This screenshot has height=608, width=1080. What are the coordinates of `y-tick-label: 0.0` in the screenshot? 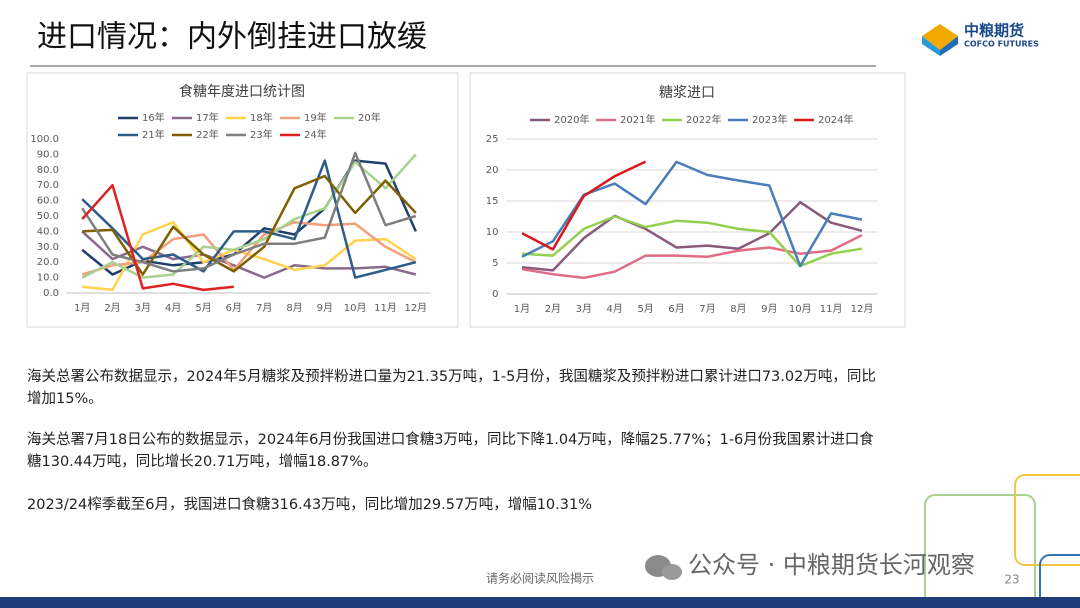 It's located at (51, 293).